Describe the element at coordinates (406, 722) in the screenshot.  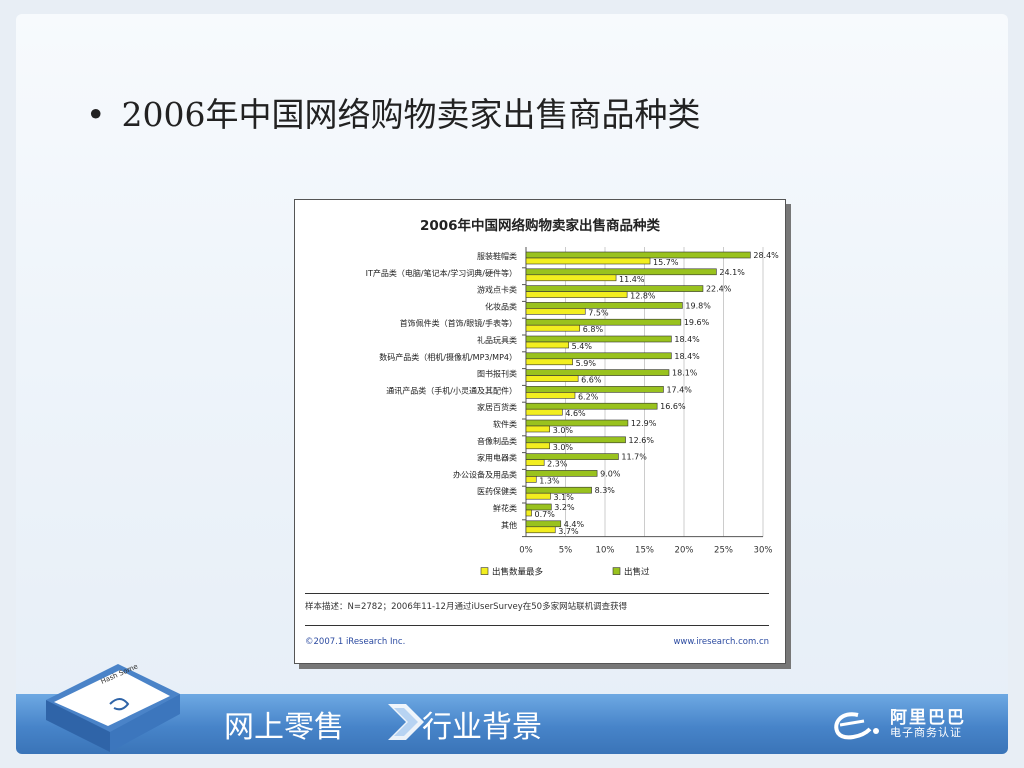
I see `chevron-right-icon` at that location.